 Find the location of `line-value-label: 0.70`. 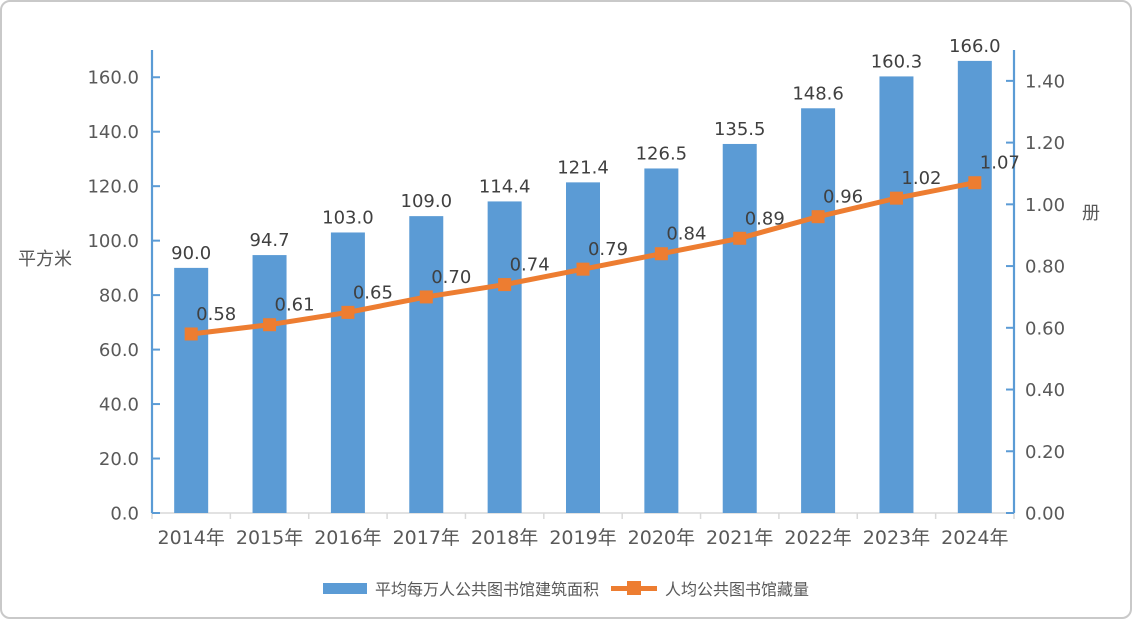

line-value-label: 0.70 is located at coordinates (451, 277).